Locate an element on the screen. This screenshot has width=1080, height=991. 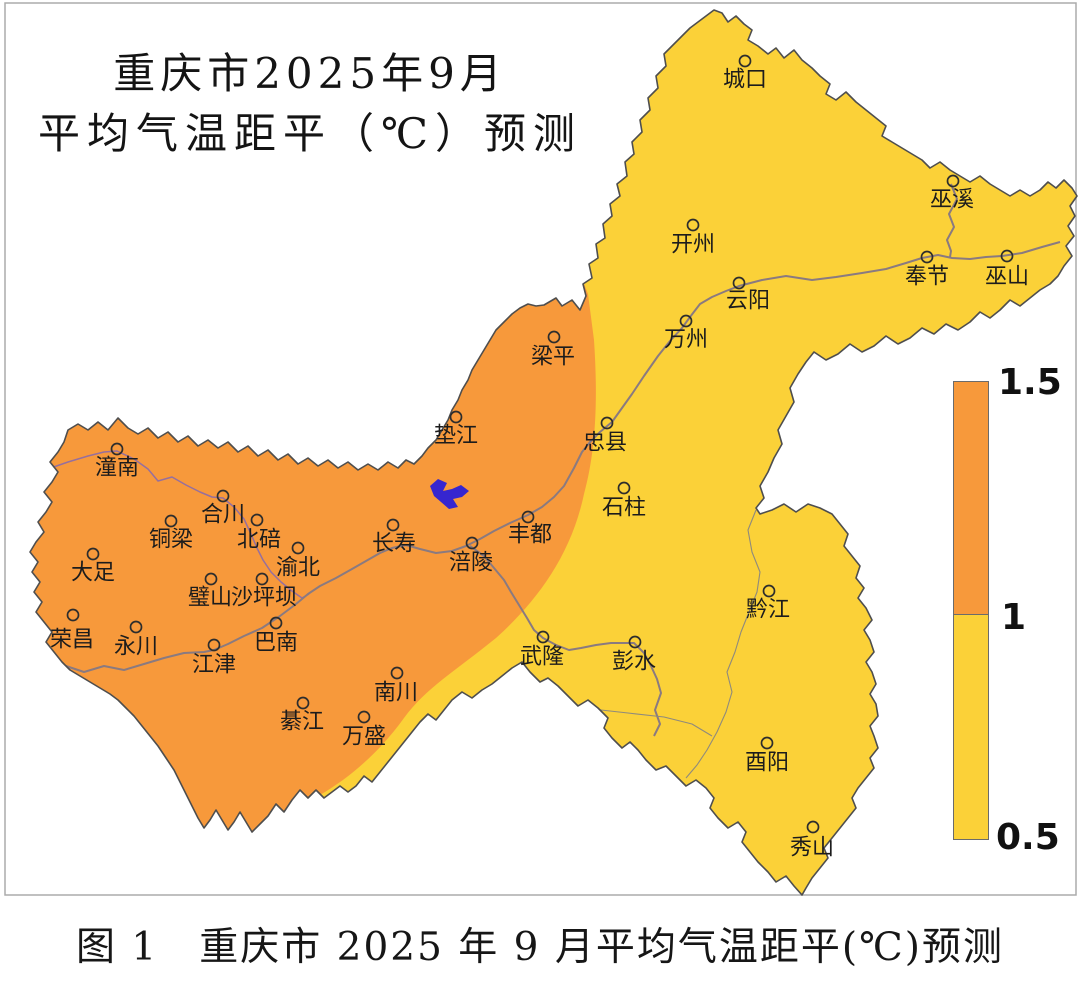
city-涪陵: 涪陵 is located at coordinates (471, 556).